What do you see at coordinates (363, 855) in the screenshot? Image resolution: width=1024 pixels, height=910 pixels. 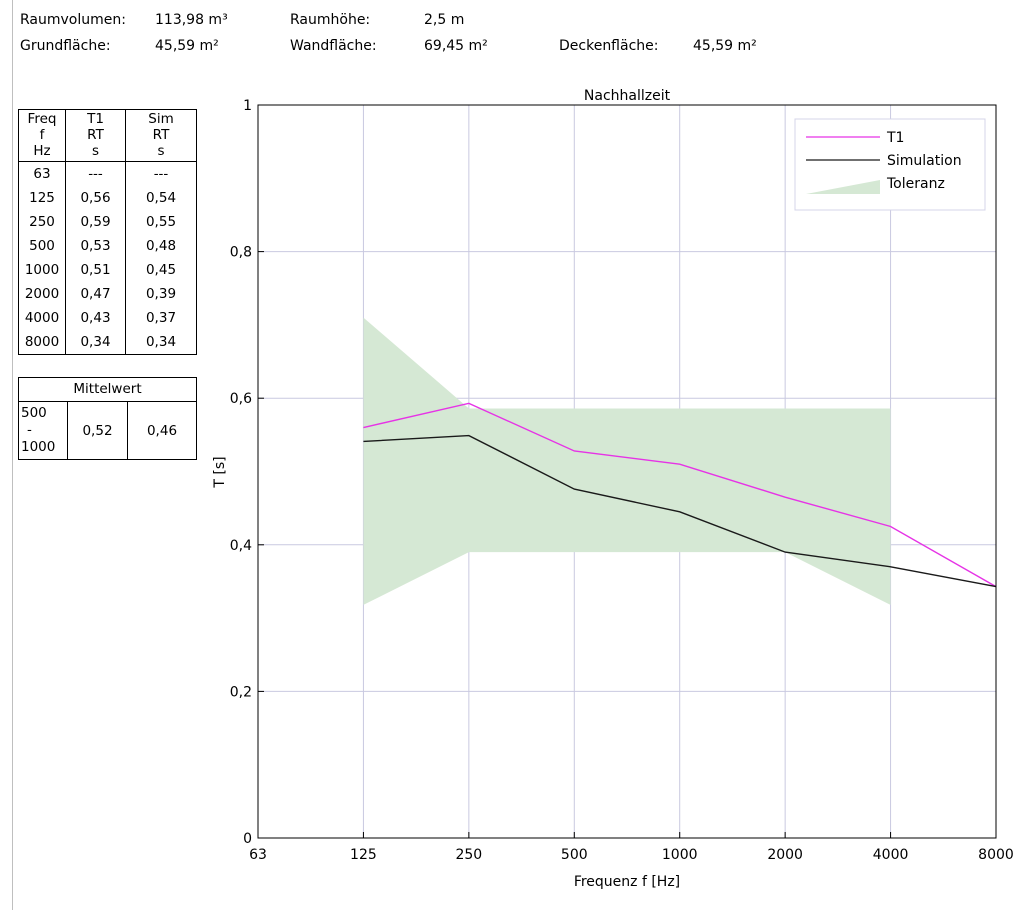 I see `x-tick-label: 125` at bounding box center [363, 855].